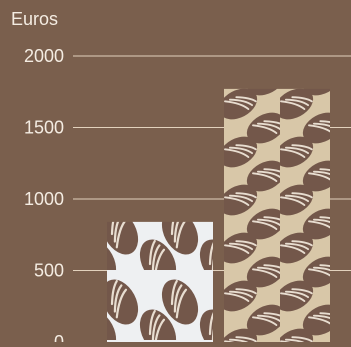  What do you see at coordinates (44, 56) in the screenshot?
I see `y-tick-label-2000: 2000` at bounding box center [44, 56].